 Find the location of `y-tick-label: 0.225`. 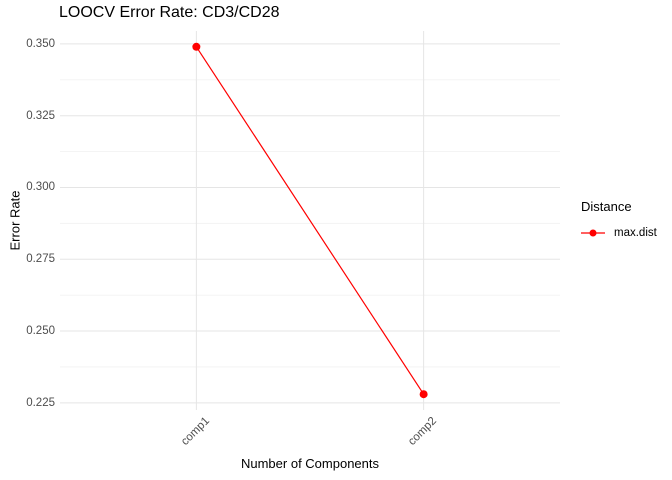

y-tick-label: 0.225 is located at coordinates (40, 402).